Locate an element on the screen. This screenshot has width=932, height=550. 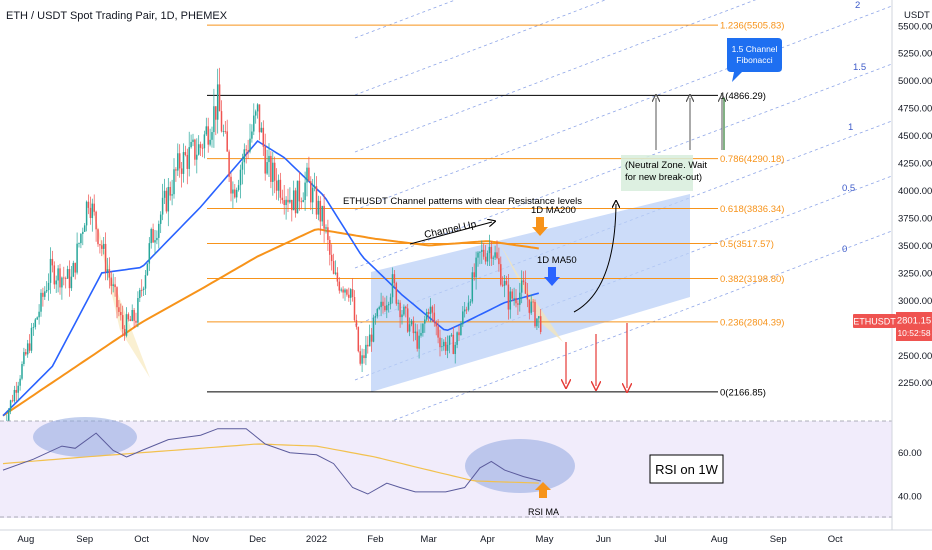
fib-label: 0.236(2804.39) is located at coordinates (752, 322).